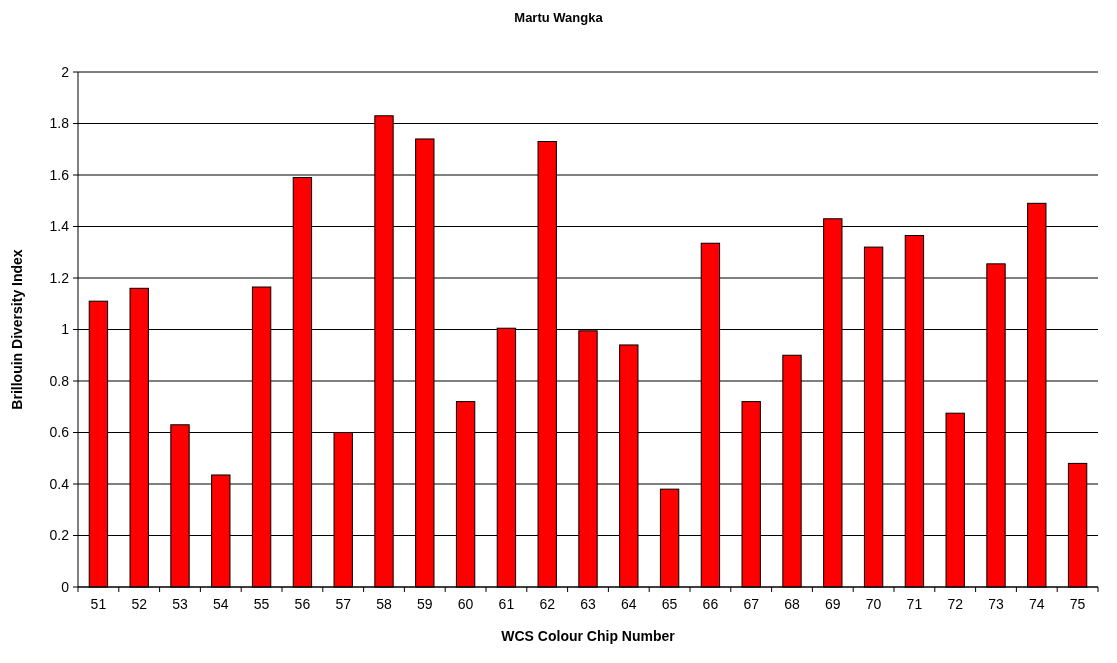  I want to click on y-tick-label: 1.8, so click(59, 123).